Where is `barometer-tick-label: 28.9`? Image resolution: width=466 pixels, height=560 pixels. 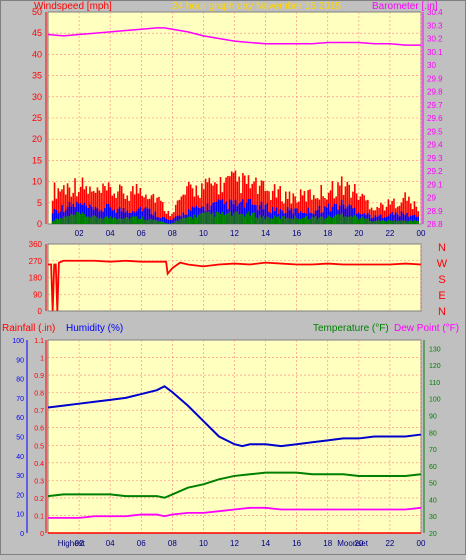
barometer-tick-label: 28.9 is located at coordinates (435, 211).